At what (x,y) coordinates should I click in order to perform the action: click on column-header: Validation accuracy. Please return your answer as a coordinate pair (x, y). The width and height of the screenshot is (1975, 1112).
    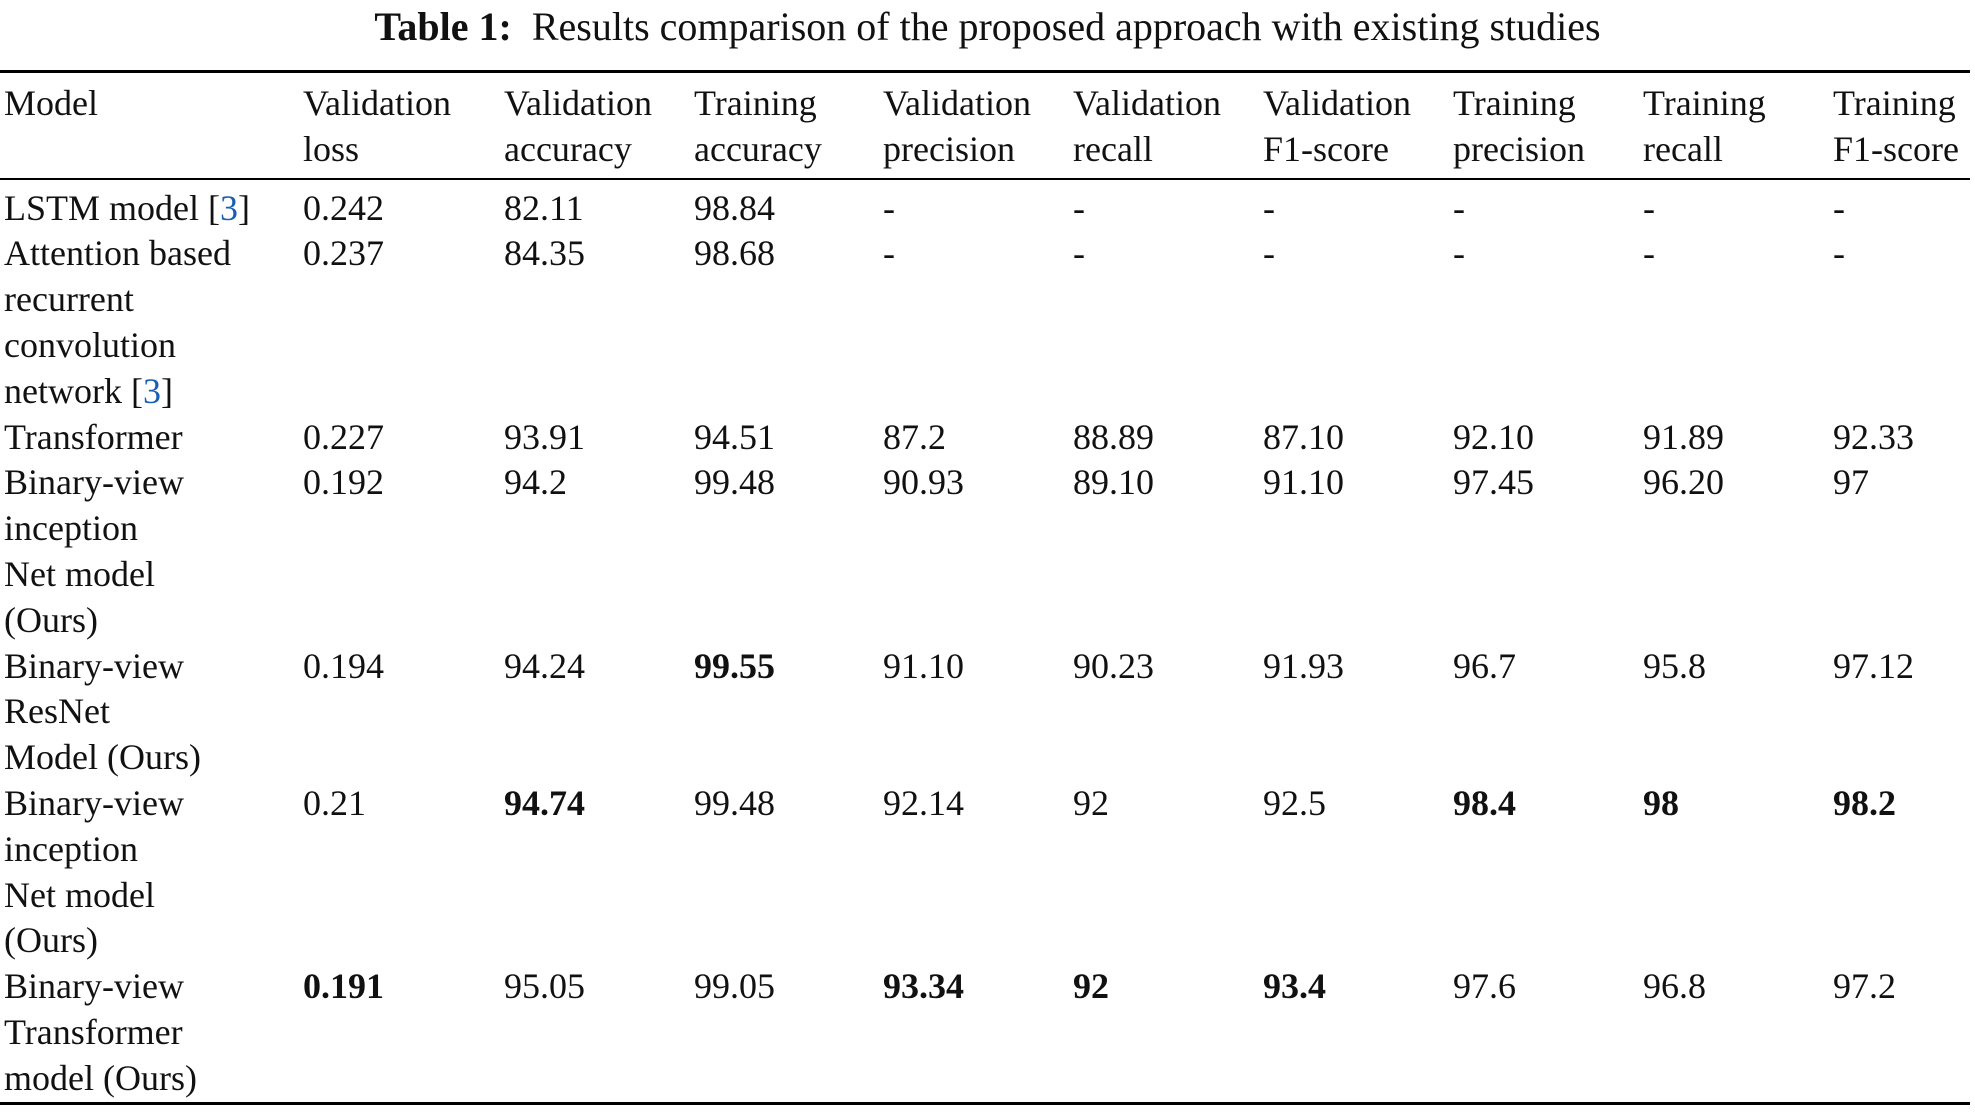
    Looking at the image, I should click on (578, 126).